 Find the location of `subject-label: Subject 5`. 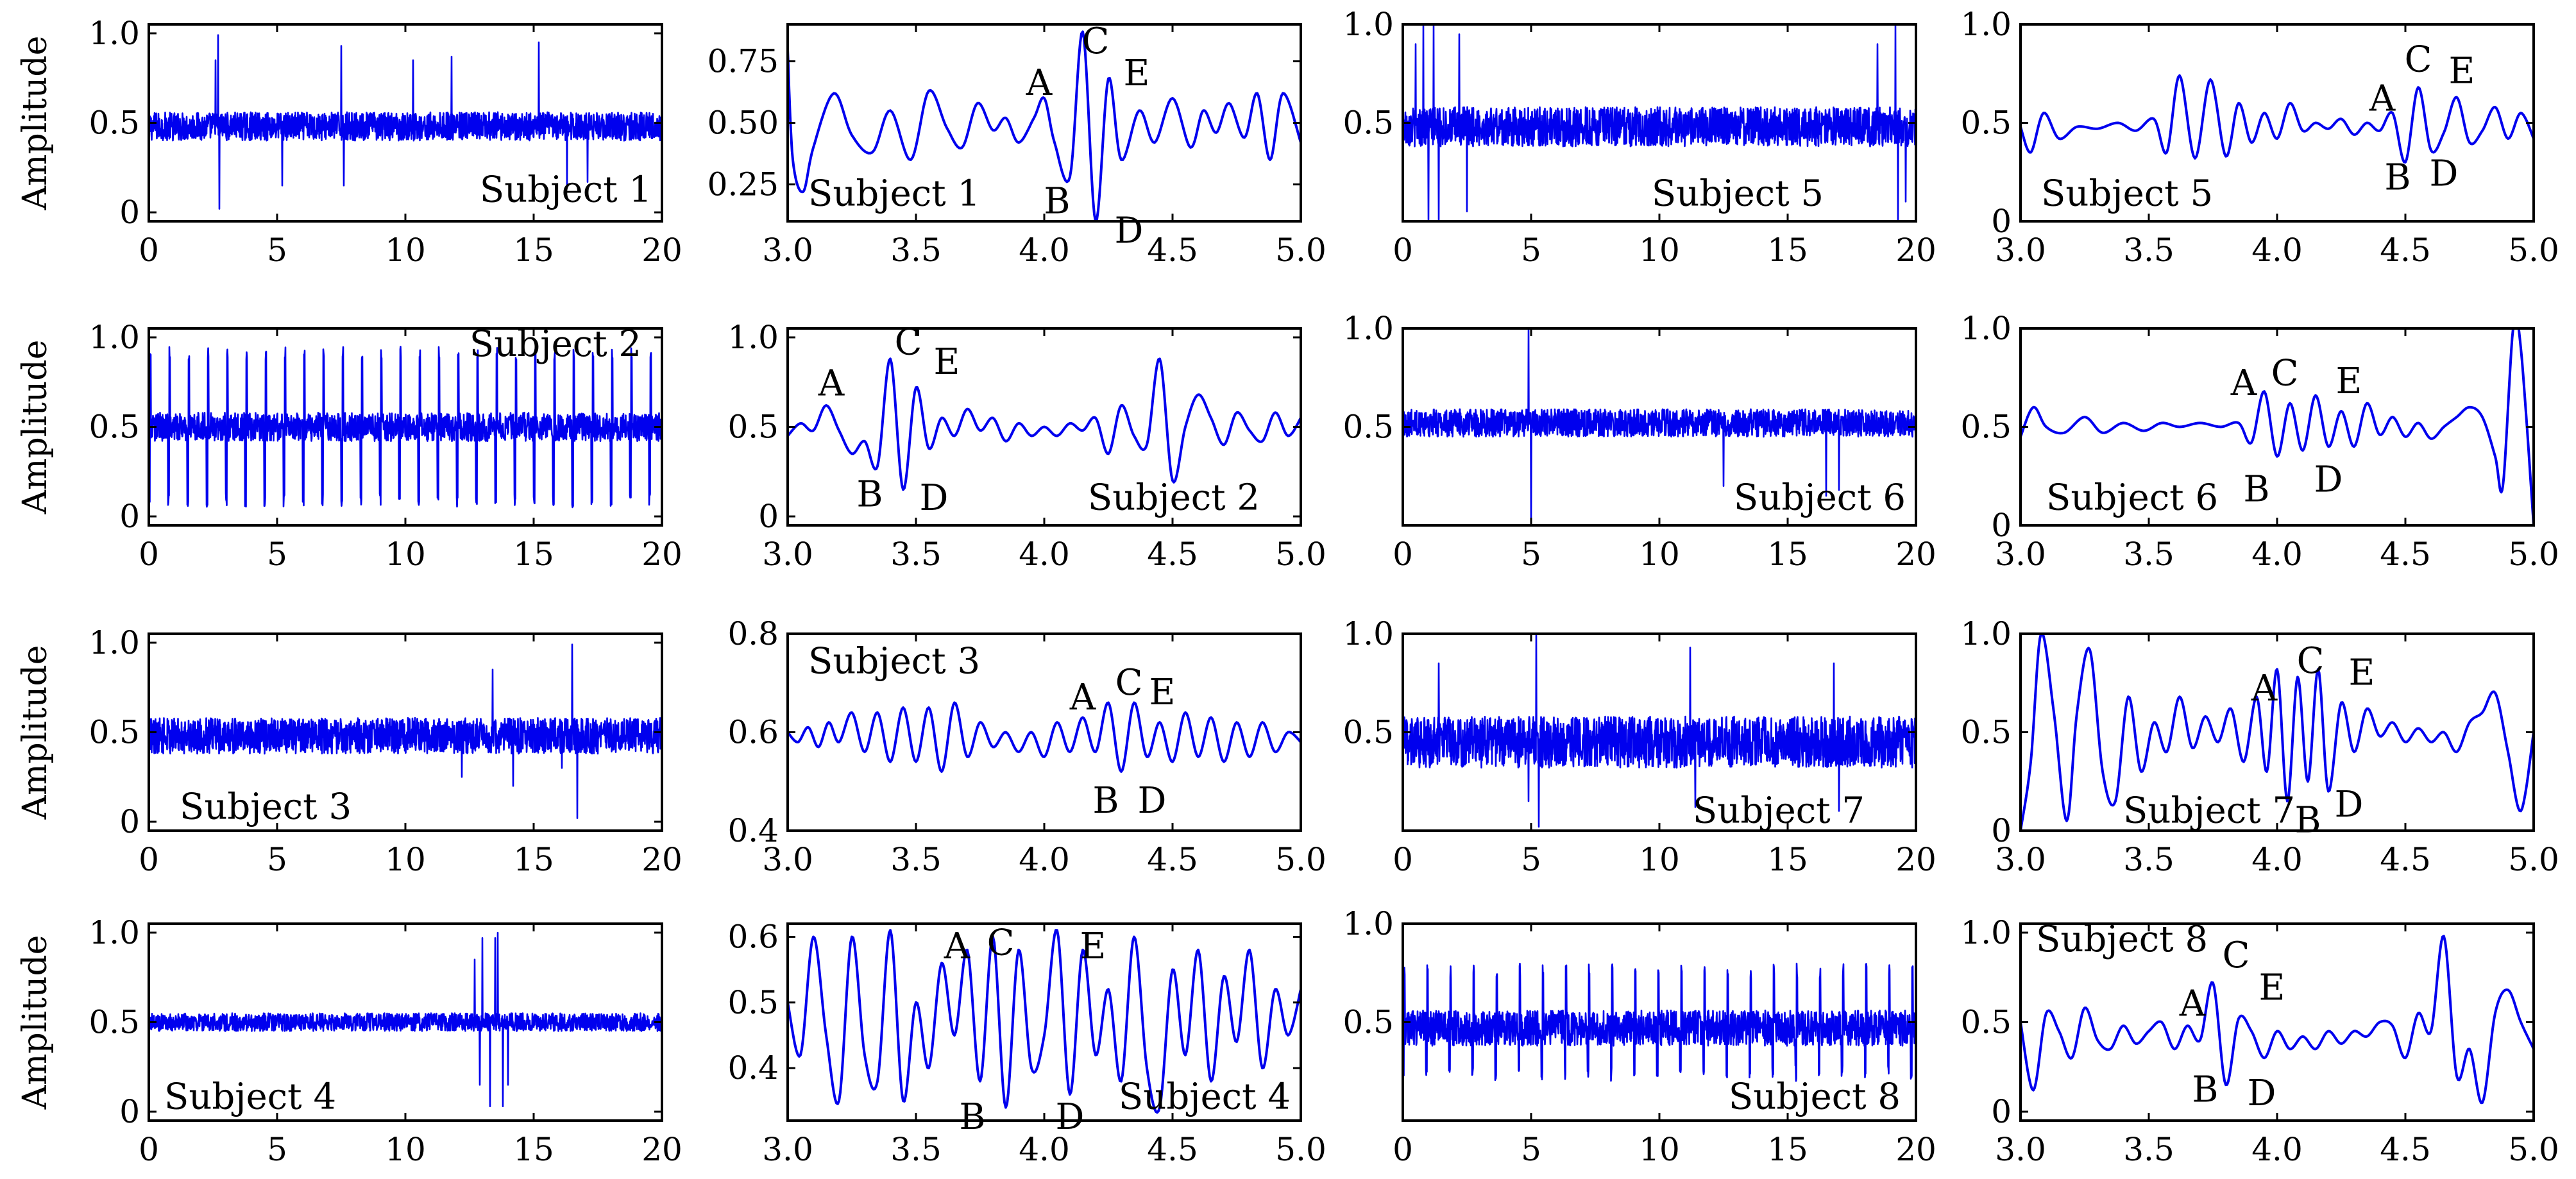

subject-label: Subject 5 is located at coordinates (2127, 193).